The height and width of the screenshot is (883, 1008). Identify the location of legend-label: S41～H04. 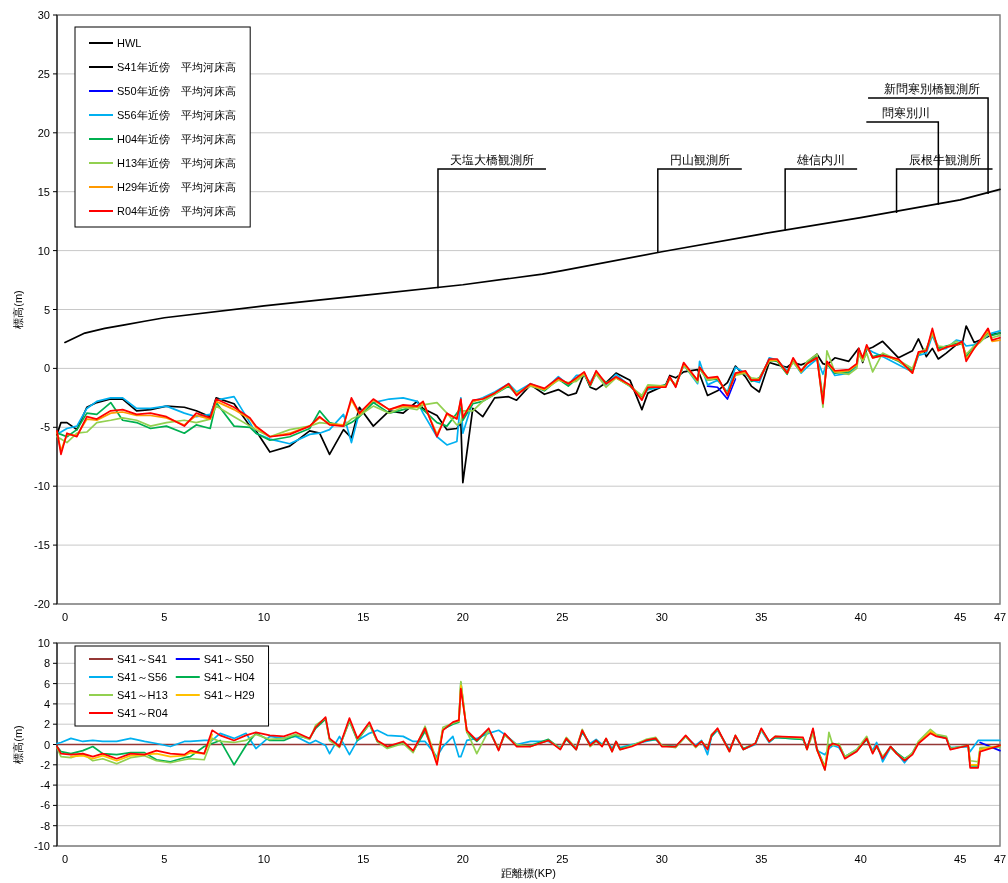
(229, 677).